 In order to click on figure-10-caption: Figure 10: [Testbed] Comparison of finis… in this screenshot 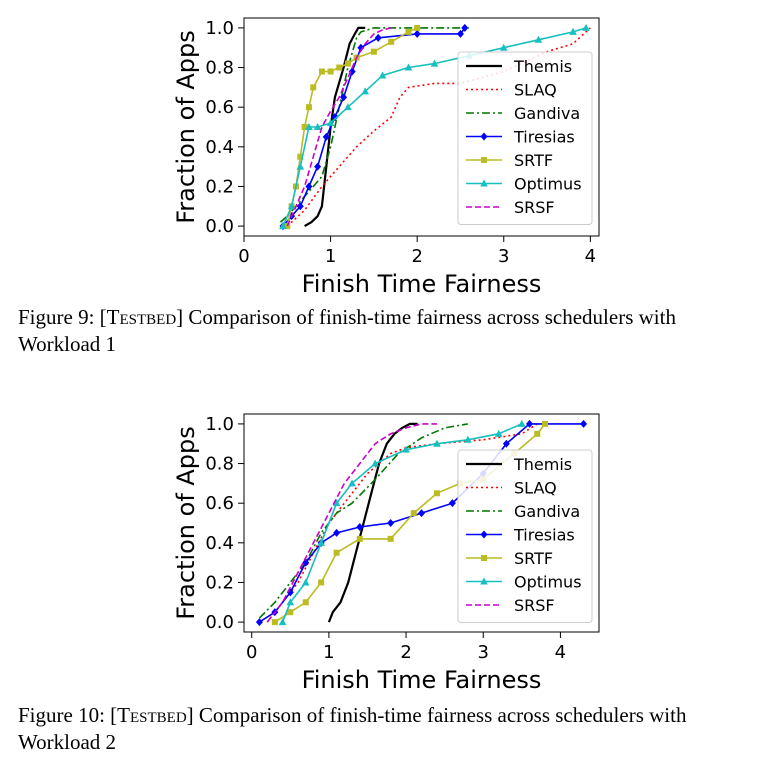, I will do `click(388, 729)`.